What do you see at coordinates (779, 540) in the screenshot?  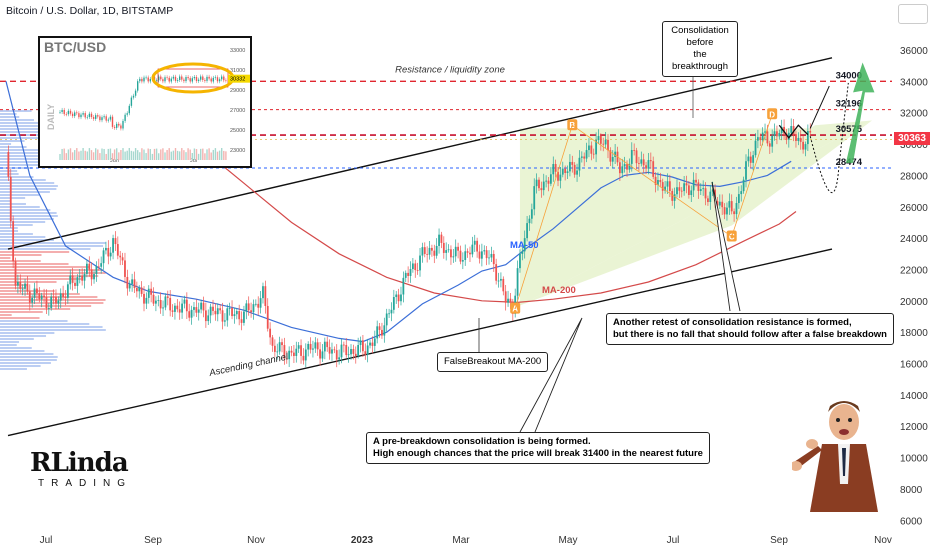 I see `x-axis-tick-label: Sep` at bounding box center [779, 540].